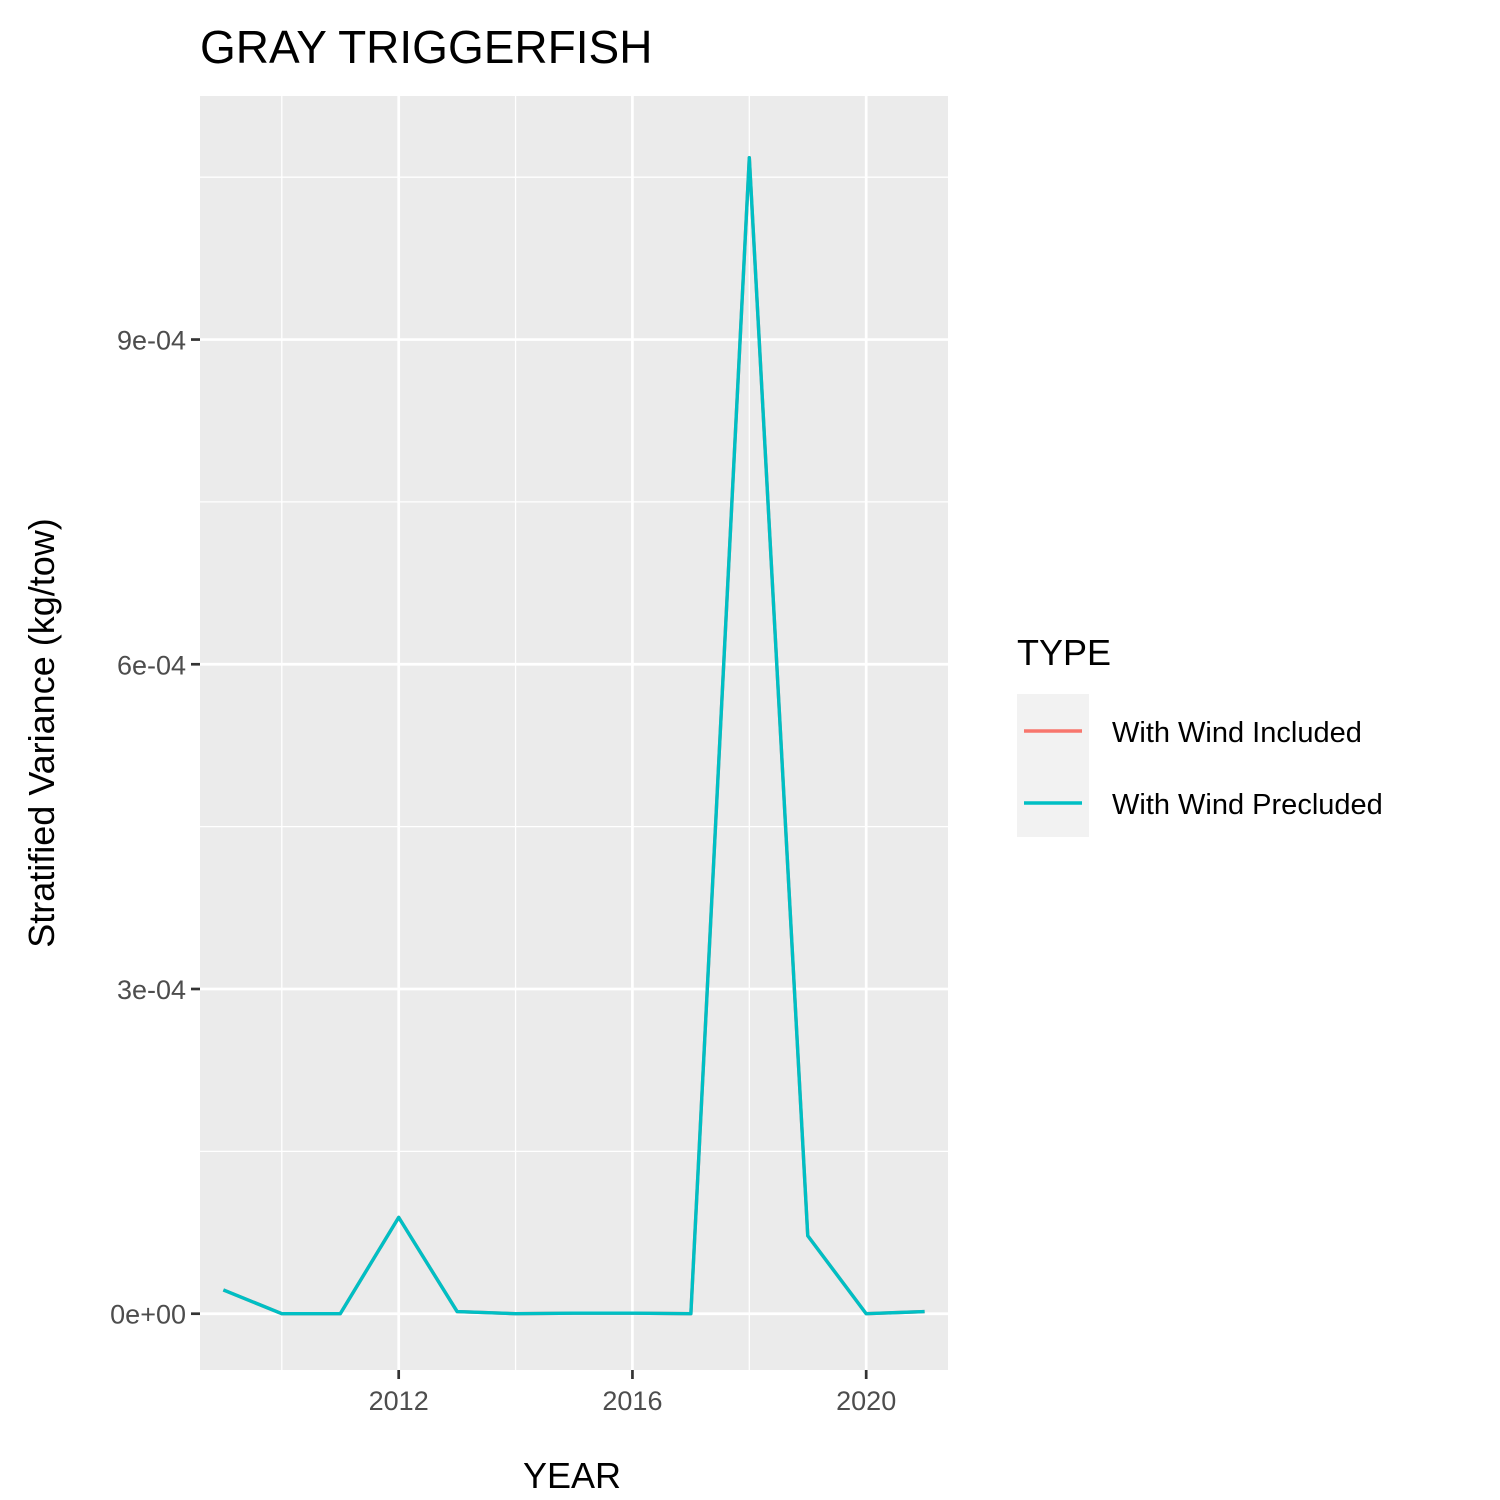 The width and height of the screenshot is (1500, 1500). What do you see at coordinates (151, 990) in the screenshot?
I see `y-tick-label-1: 3e-04` at bounding box center [151, 990].